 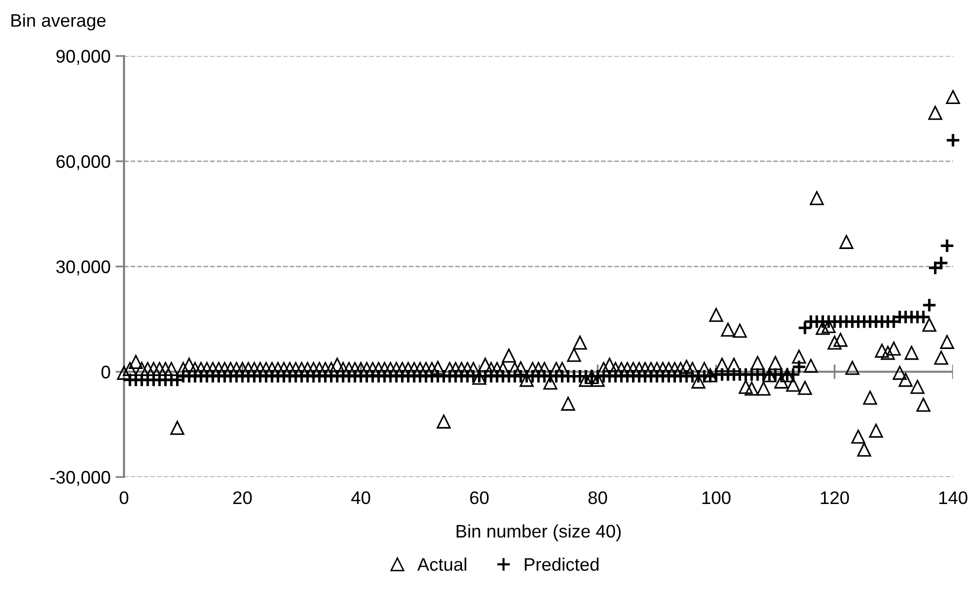 I want to click on x-tick-label: 0, so click(x=124, y=497).